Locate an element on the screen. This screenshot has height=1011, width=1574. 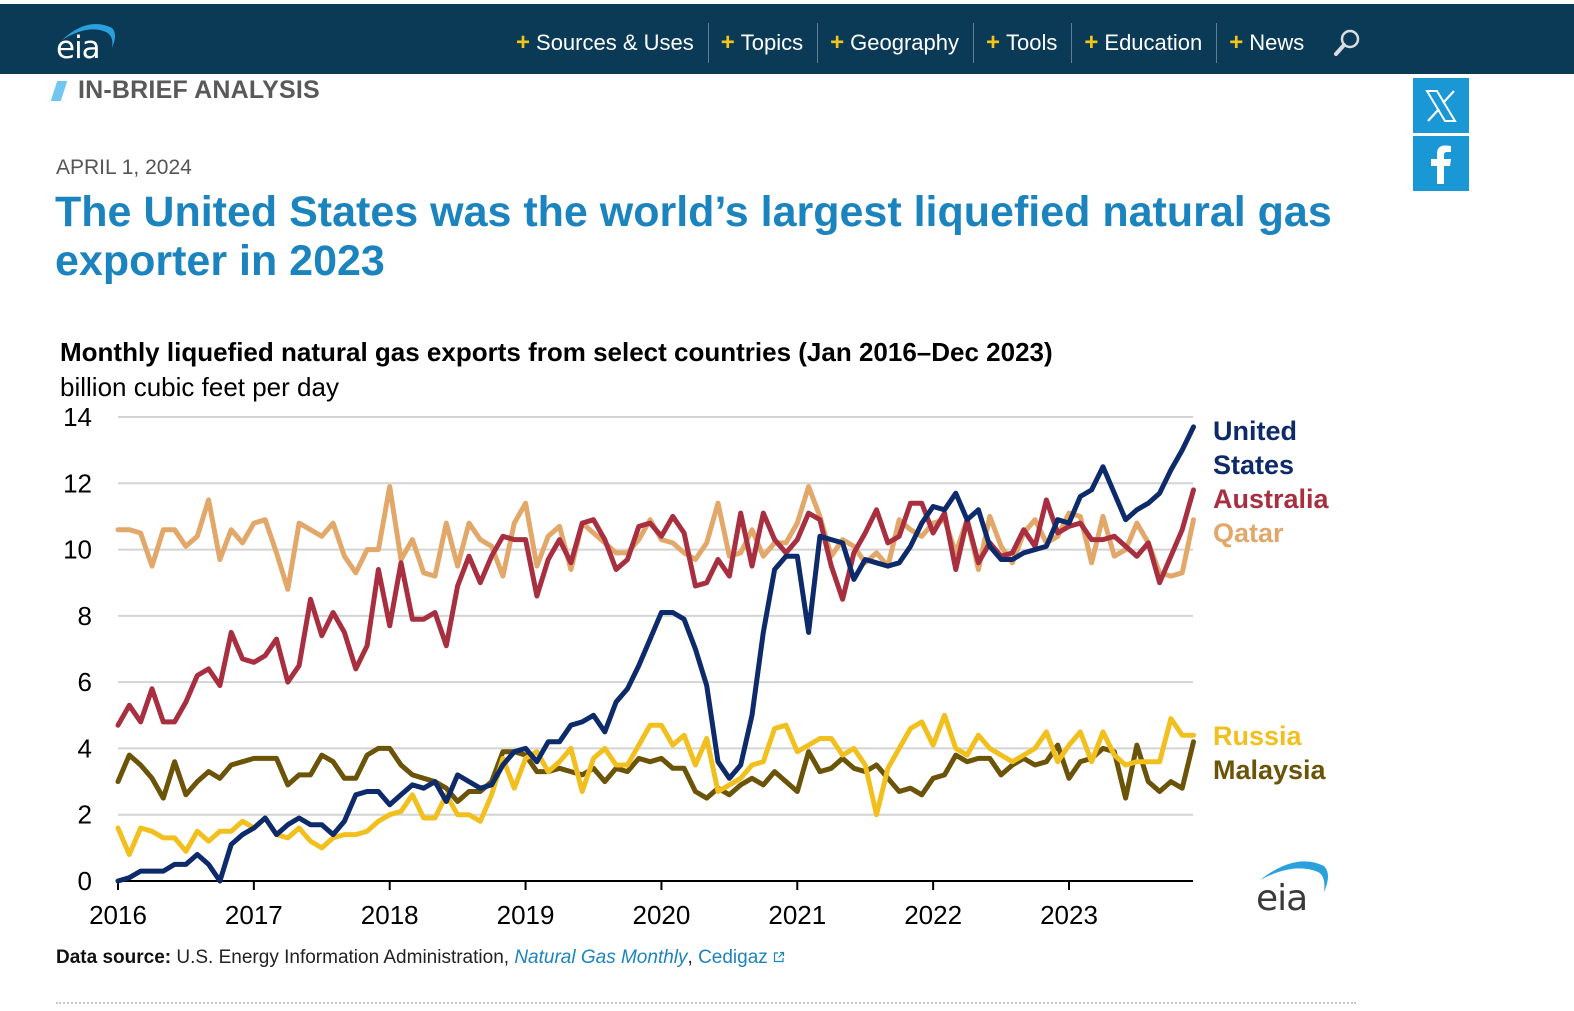
article-date: APRIL 1, 2024 is located at coordinates (124, 167).